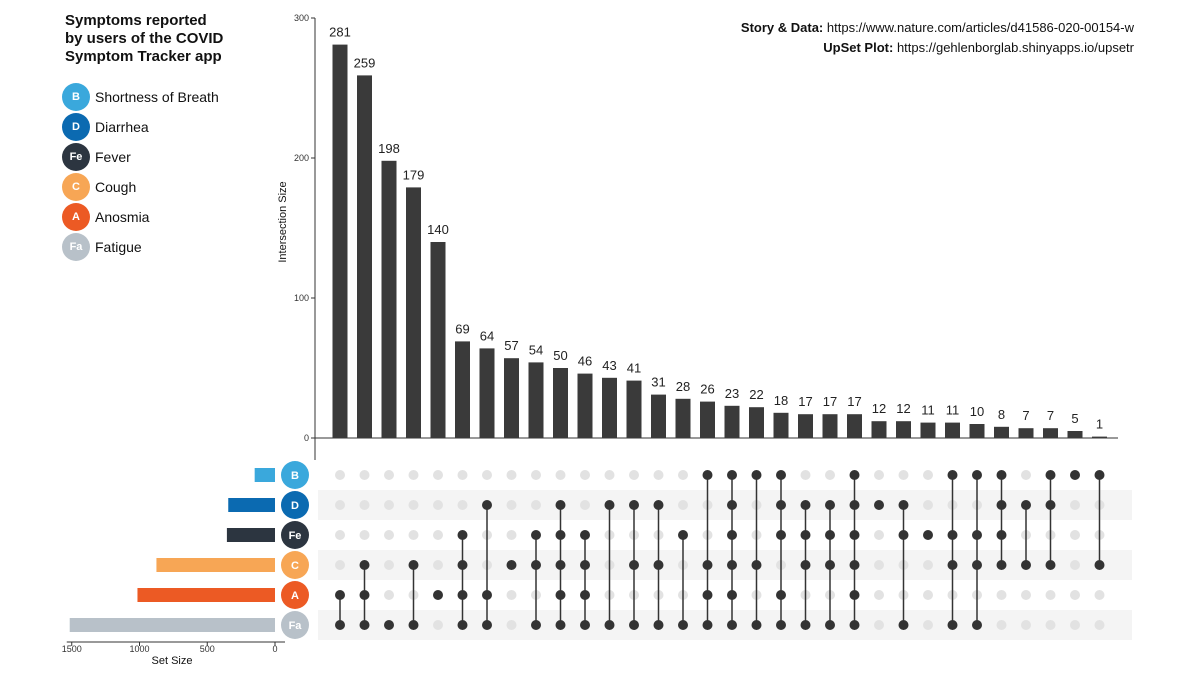 This screenshot has width=1200, height=675. What do you see at coordinates (295, 476) in the screenshot?
I see `set-badge-label: B` at bounding box center [295, 476].